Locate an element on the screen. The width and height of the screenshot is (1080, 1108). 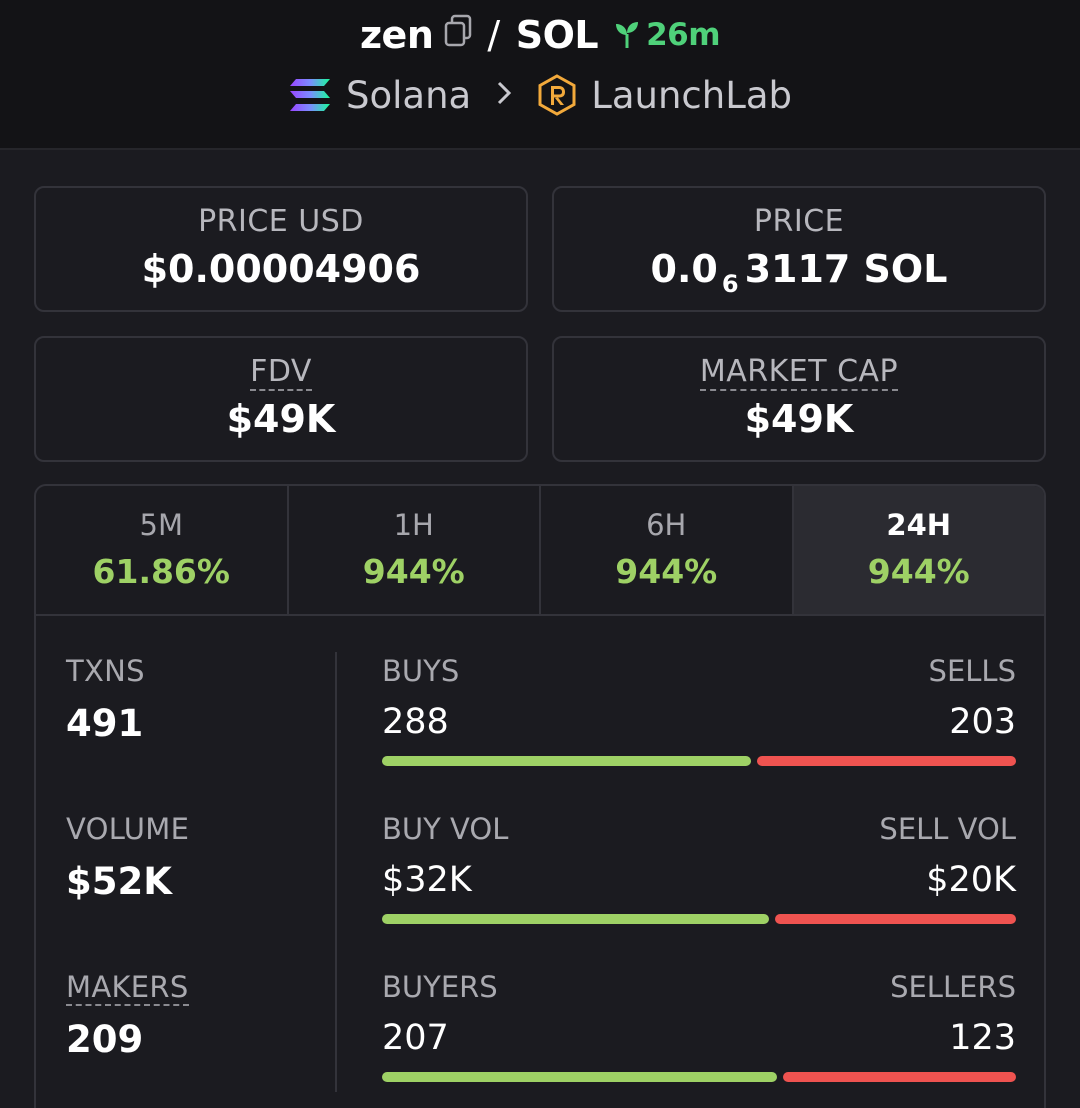
chevron-right-icon is located at coordinates (504, 95).